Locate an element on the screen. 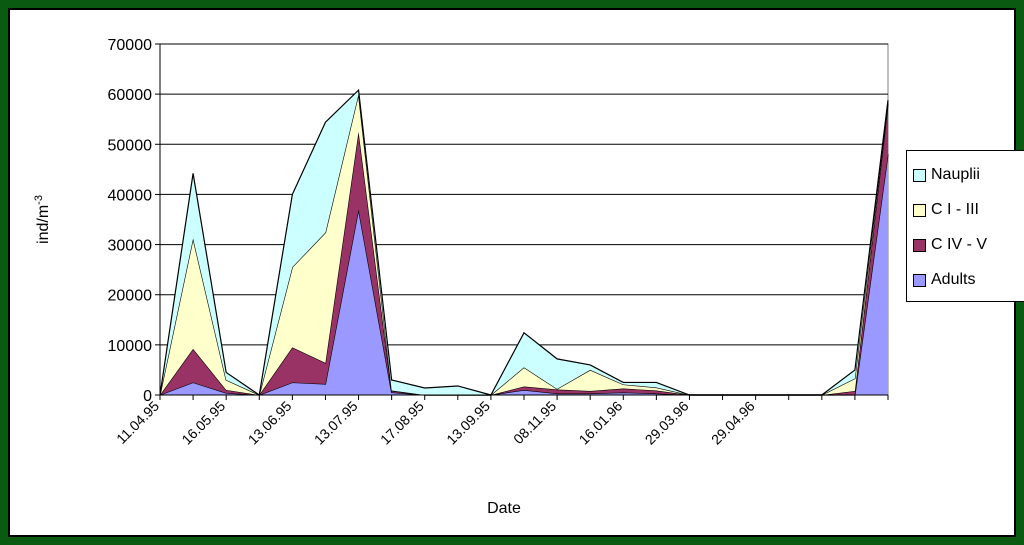  x-tick-label: 16.01.96 is located at coordinates (601, 423).